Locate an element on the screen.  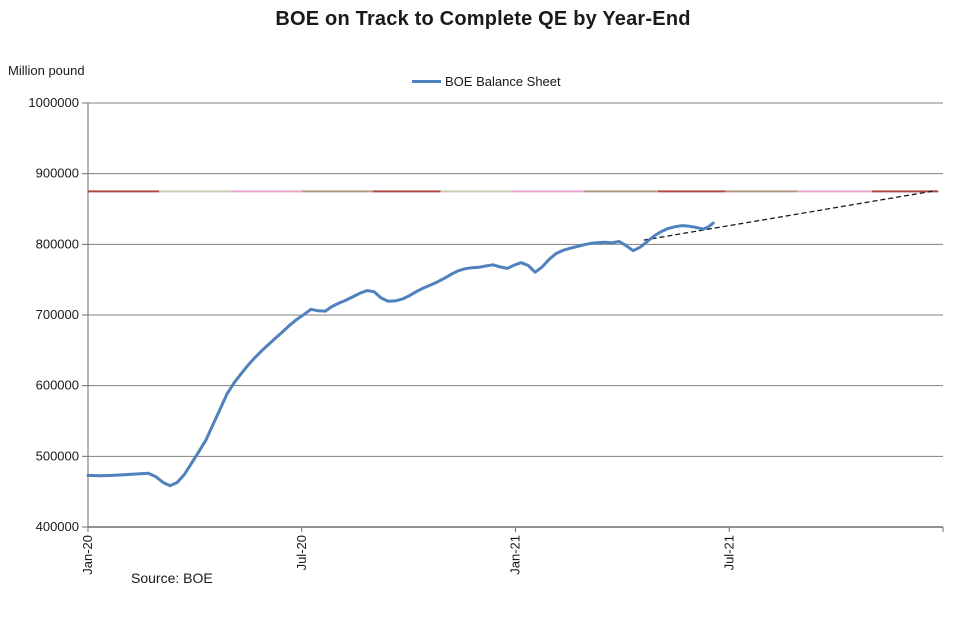
source-note: Source: BOE is located at coordinates (172, 578).